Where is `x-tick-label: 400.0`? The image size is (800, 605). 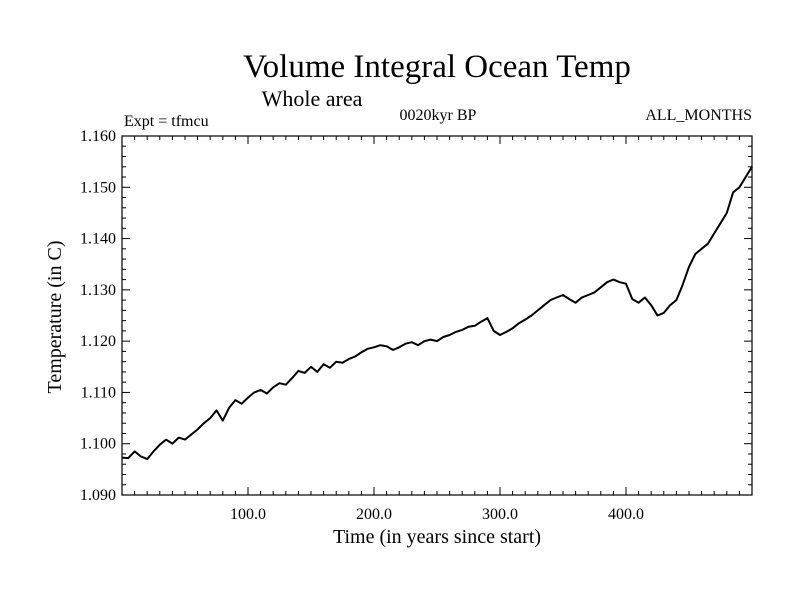
x-tick-label: 400.0 is located at coordinates (626, 514).